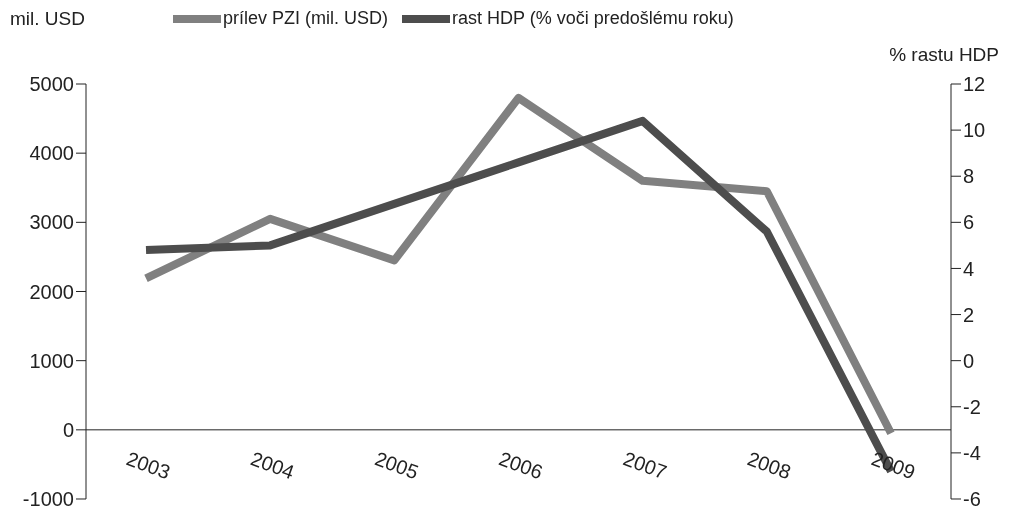 The image size is (1009, 526). What do you see at coordinates (944, 55) in the screenshot?
I see `y2-axis-title: % rastu HDP` at bounding box center [944, 55].